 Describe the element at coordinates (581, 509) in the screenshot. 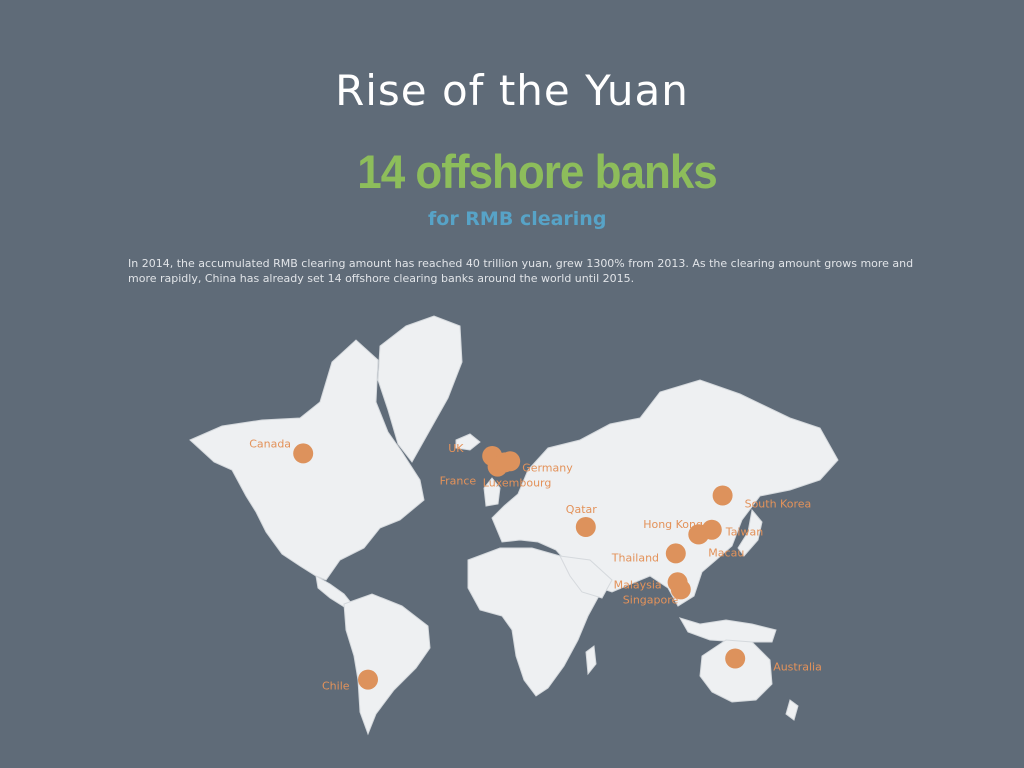

I see `bank-label-qatar: Qatar` at that location.